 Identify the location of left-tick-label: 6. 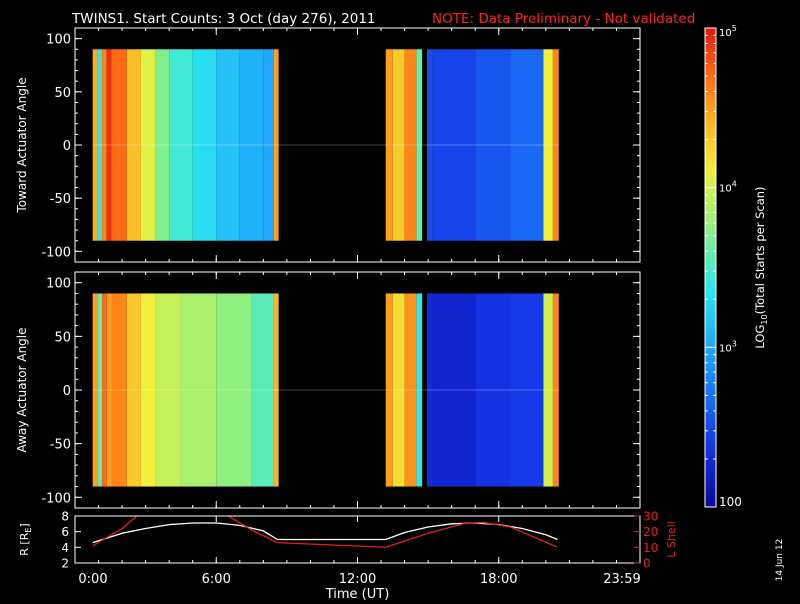
(65, 532).